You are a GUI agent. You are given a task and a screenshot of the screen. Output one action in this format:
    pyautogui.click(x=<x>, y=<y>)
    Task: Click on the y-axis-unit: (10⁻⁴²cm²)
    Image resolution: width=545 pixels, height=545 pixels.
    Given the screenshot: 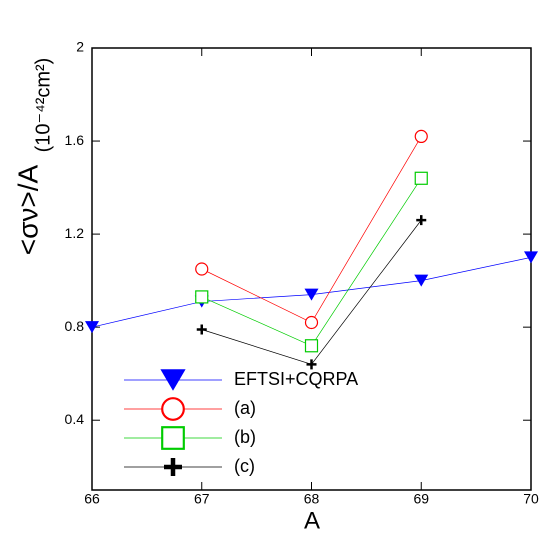 What is the action you would take?
    pyautogui.click(x=43, y=105)
    